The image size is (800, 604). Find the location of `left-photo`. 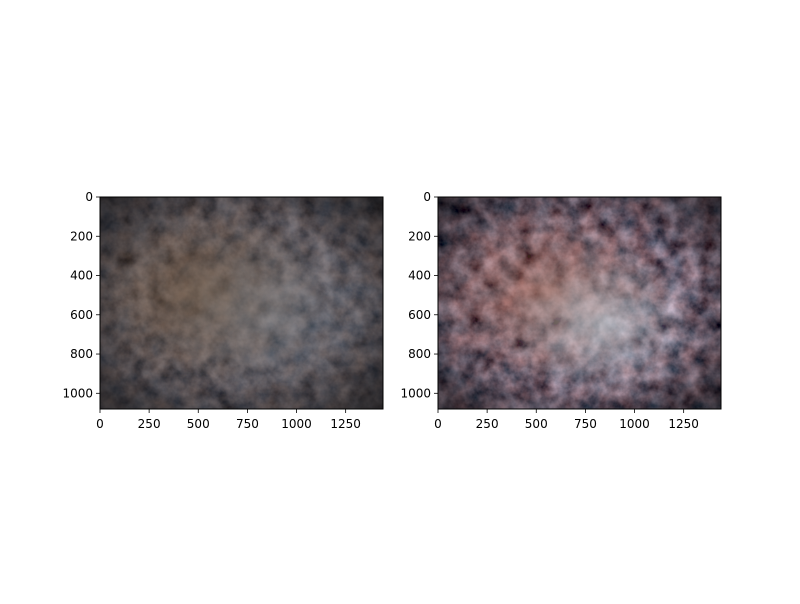

left-photo is located at coordinates (241, 303).